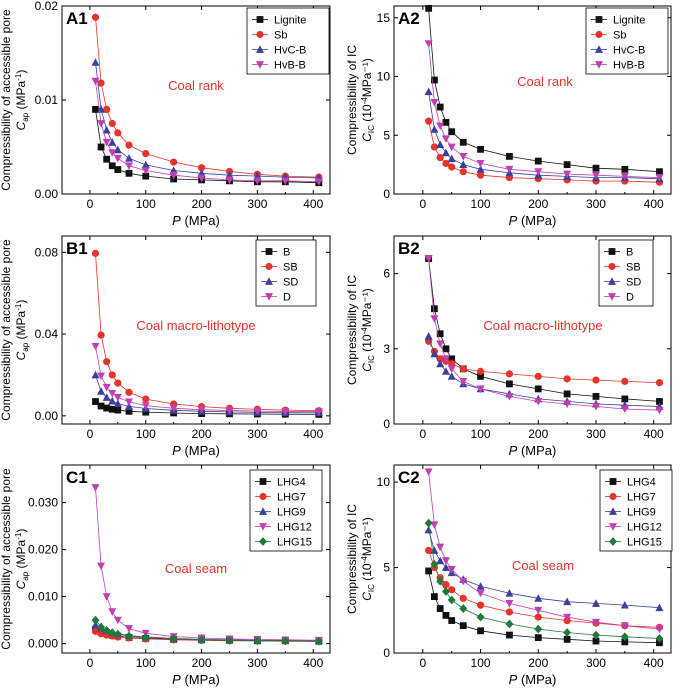 The height and width of the screenshot is (695, 685). I want to click on legend-box, so click(626, 273).